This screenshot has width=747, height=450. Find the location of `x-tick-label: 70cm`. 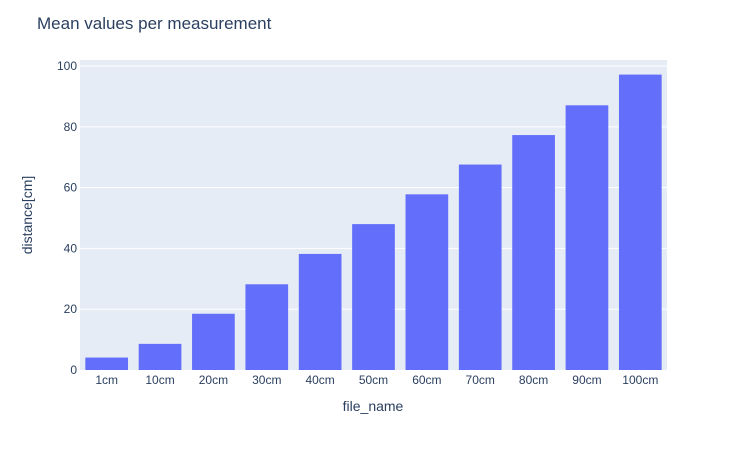

x-tick-label: 70cm is located at coordinates (480, 380).